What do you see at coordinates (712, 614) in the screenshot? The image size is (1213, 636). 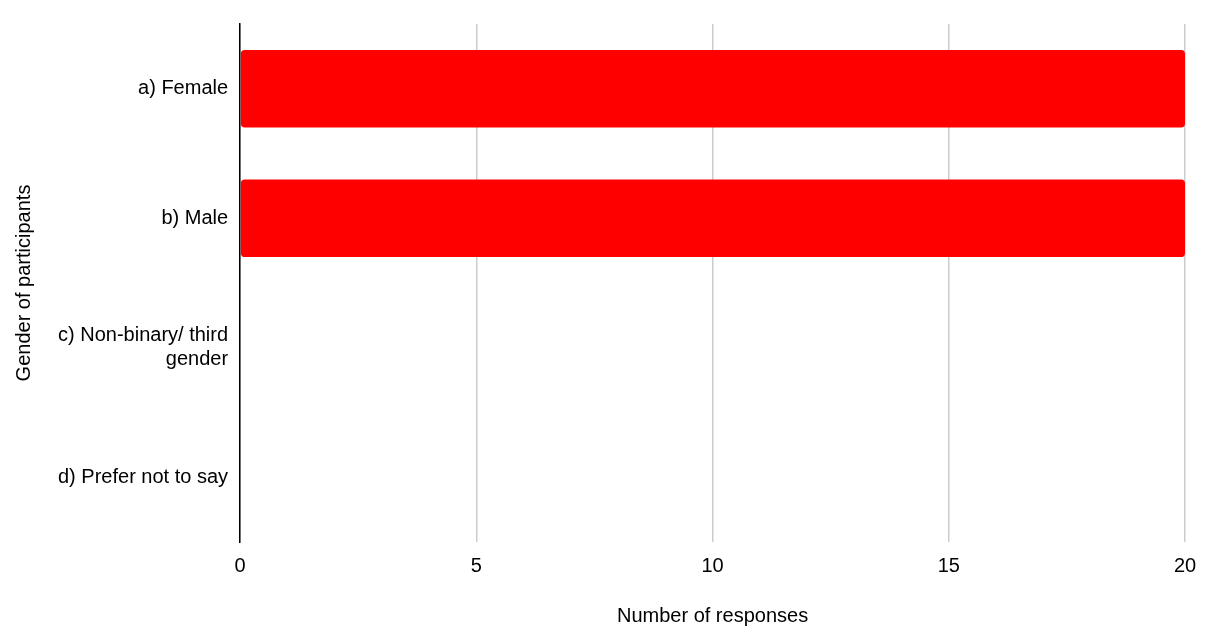 I see `x-axis-title: Number of responses` at bounding box center [712, 614].